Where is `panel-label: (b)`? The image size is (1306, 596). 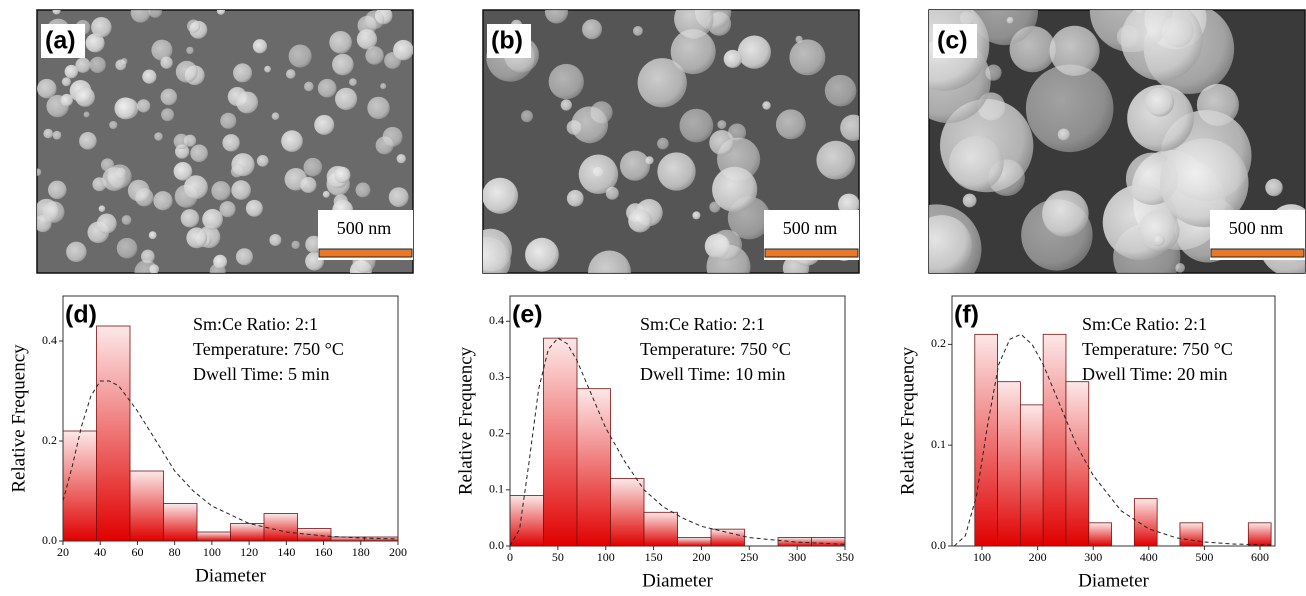 panel-label: (b) is located at coordinates (507, 41).